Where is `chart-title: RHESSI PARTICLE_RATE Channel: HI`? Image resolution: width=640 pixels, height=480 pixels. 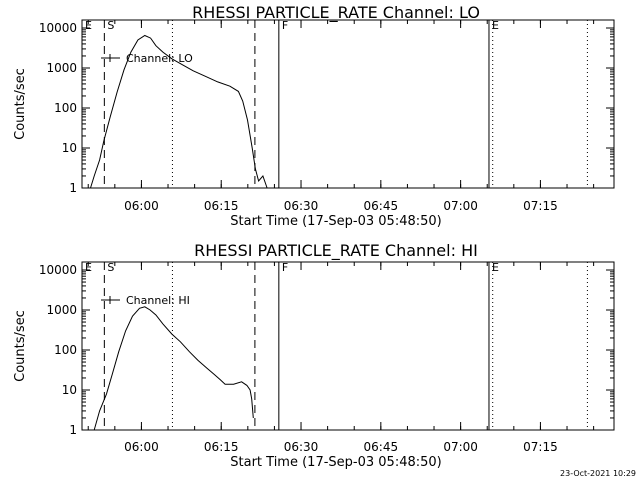 chart-title: RHESSI PARTICLE_RATE Channel: HI is located at coordinates (336, 251).